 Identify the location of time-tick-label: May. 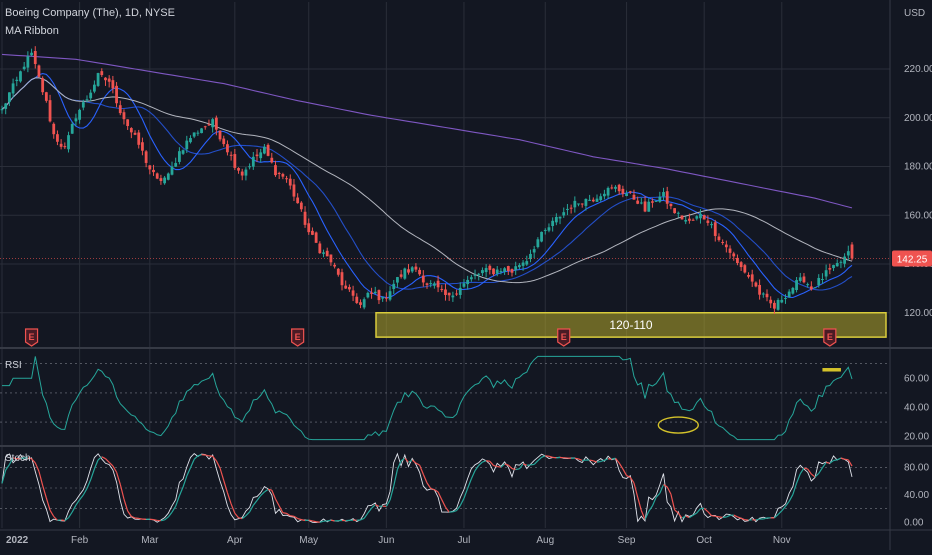
(308, 540).